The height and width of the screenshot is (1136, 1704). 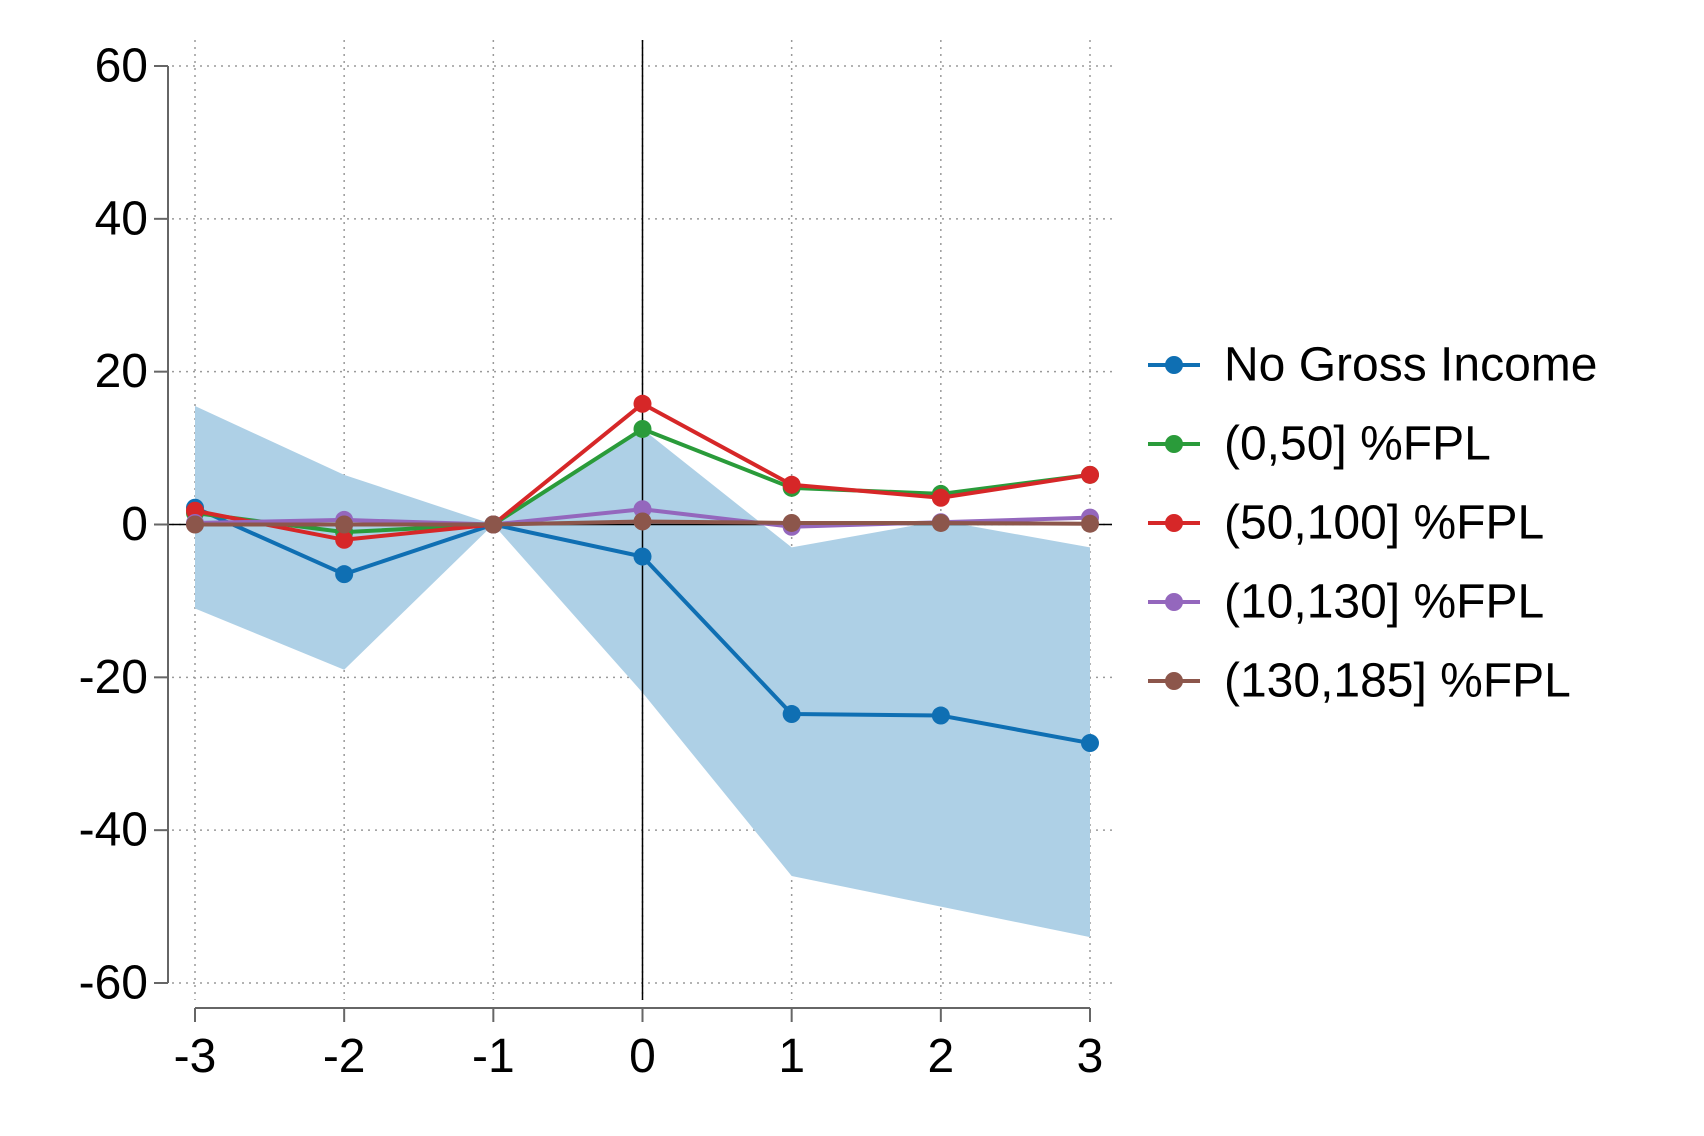 I want to click on legend-item-0-50-fpl: (0,50] %FPL, so click(x=1319, y=444).